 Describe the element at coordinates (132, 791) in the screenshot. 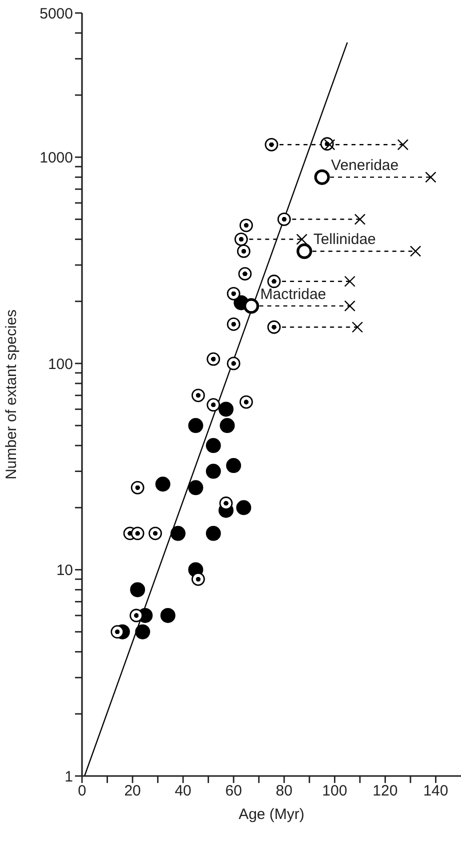

I see `x-tick-label: 20` at that location.